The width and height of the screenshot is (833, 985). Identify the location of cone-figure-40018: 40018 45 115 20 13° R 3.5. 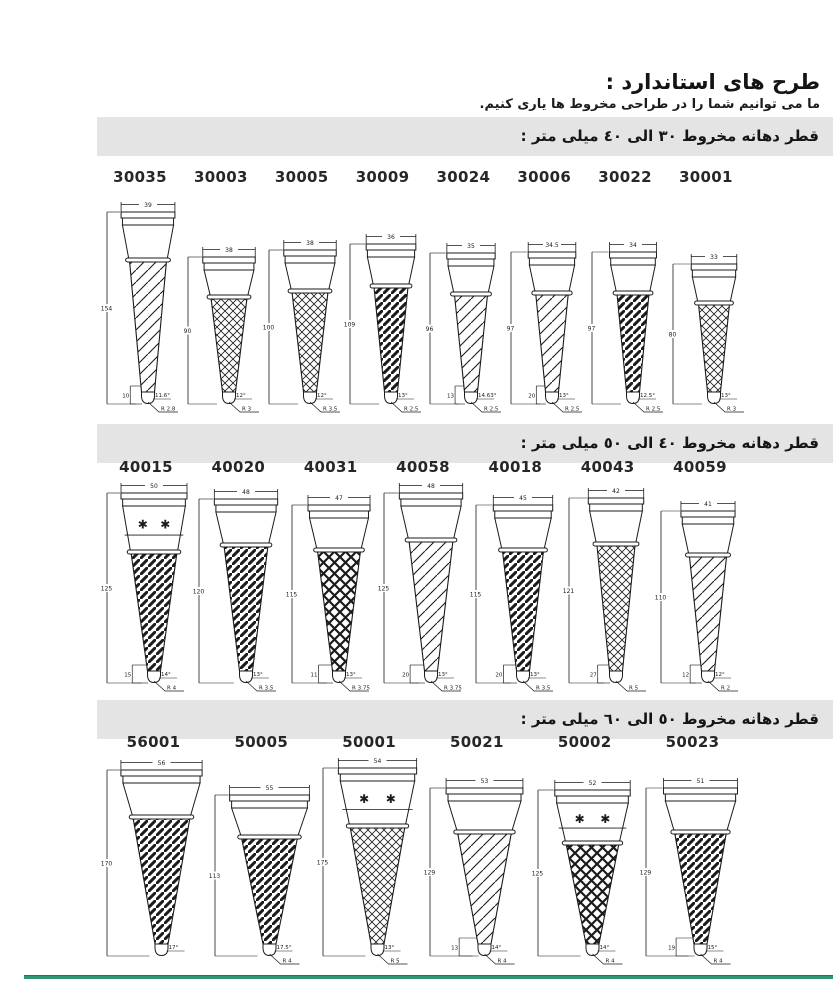
(515, 577).